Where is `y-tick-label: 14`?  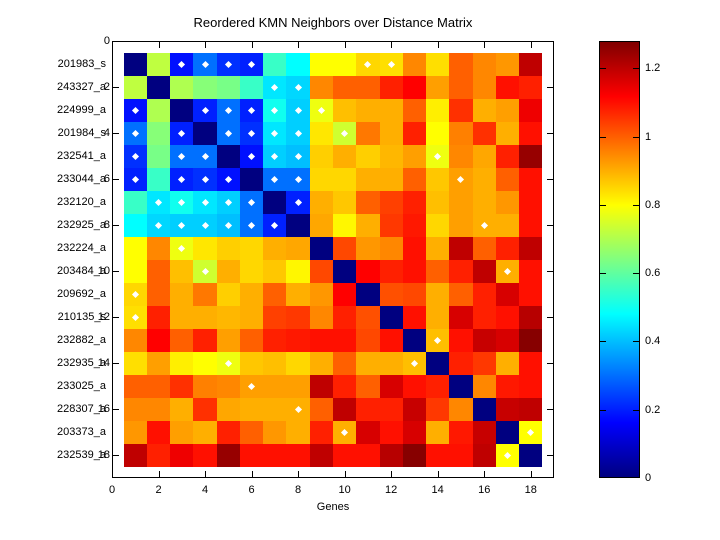 y-tick-label: 14 is located at coordinates (103, 363).